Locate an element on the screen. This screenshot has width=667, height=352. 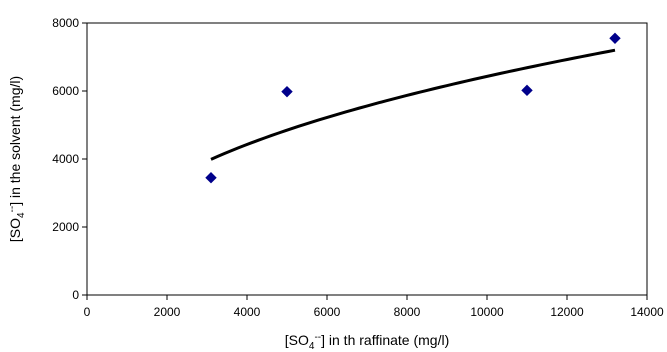
y-axis-title-sup: -- is located at coordinates (12, 209).